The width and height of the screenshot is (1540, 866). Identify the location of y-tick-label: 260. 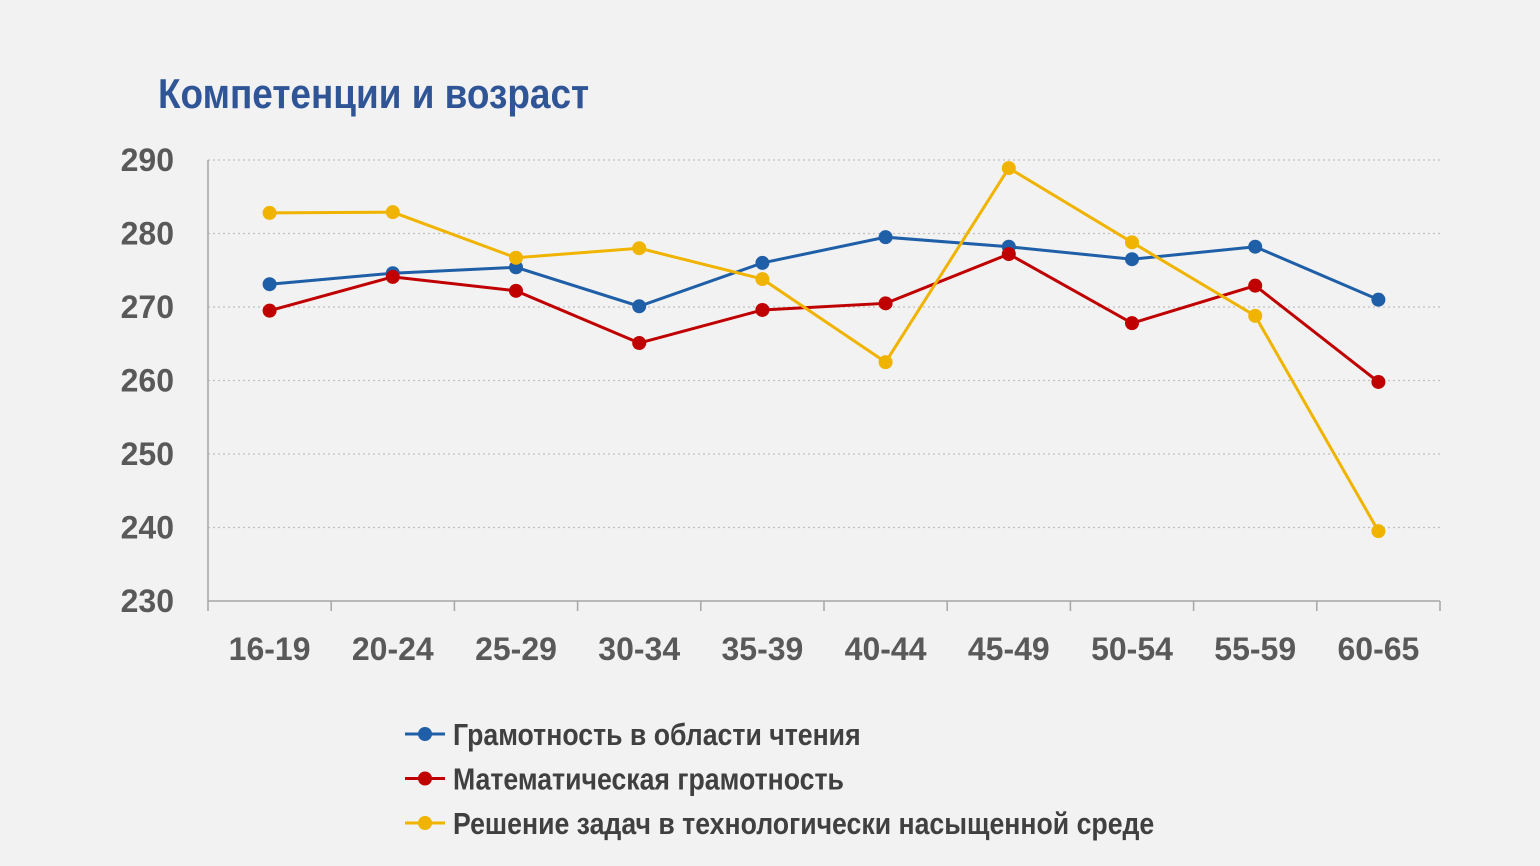
(147, 381).